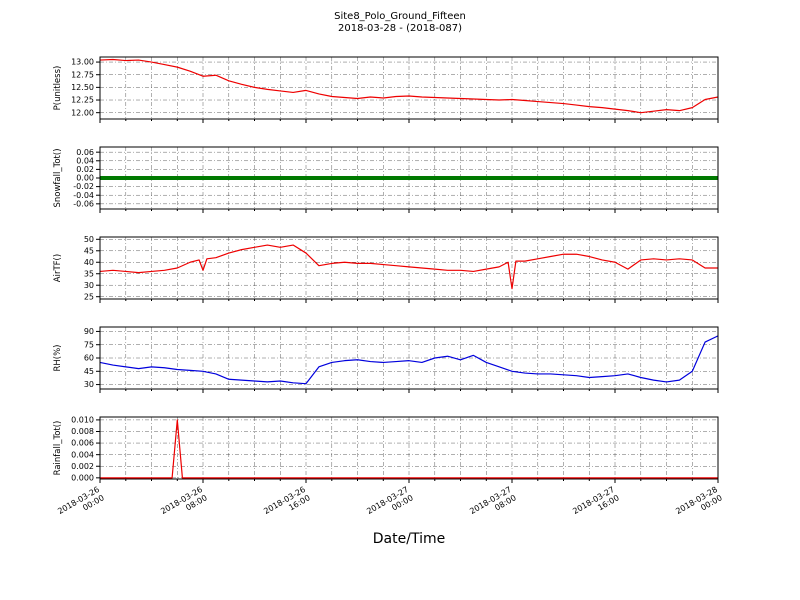 The width and height of the screenshot is (800, 600). Describe the element at coordinates (82, 62) in the screenshot. I see `y-tick-label: 13.00` at that location.